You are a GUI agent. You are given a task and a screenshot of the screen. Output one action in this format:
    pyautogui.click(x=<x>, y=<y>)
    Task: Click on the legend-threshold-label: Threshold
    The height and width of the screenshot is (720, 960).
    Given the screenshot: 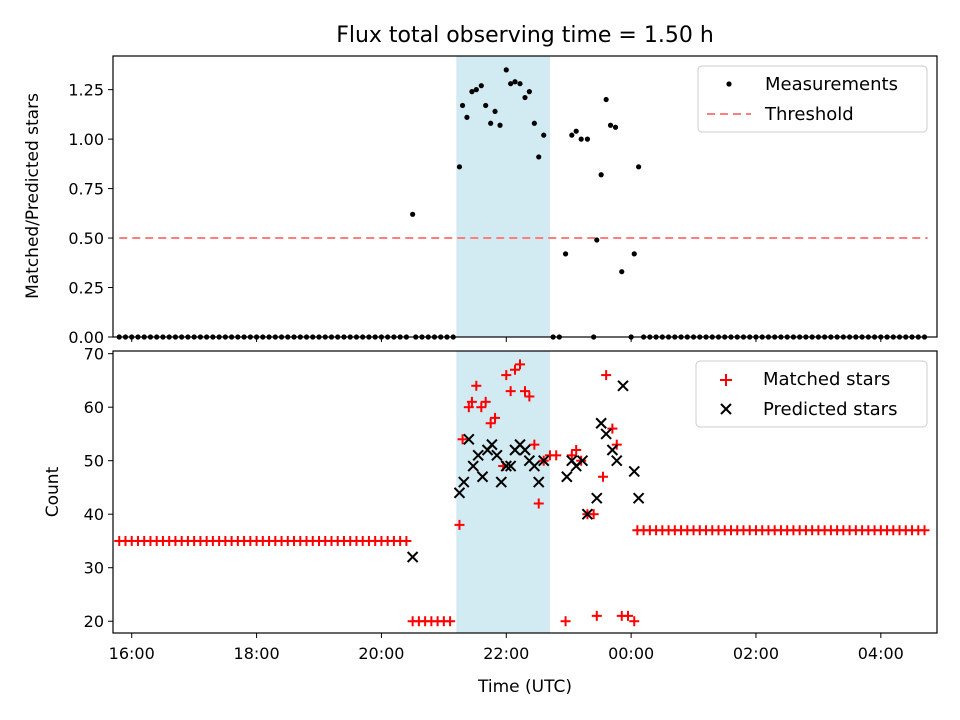 What is the action you would take?
    pyautogui.click(x=809, y=114)
    